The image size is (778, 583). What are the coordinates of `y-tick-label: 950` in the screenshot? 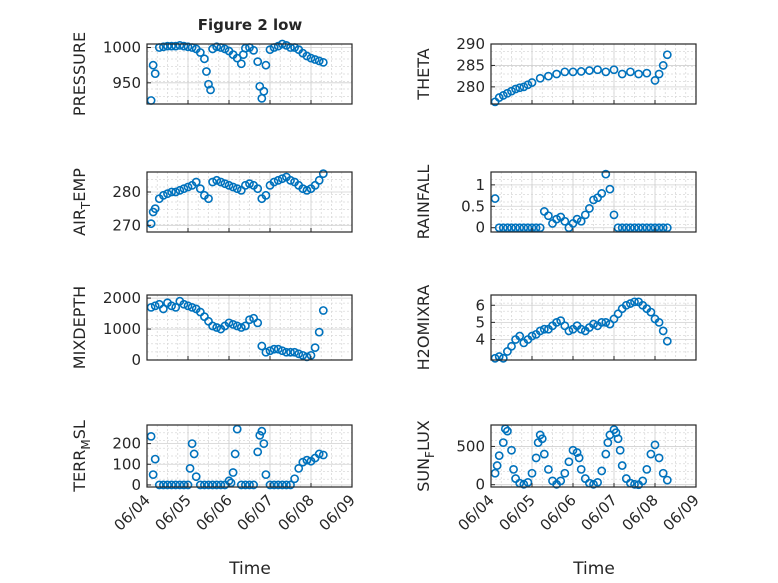 It's located at (126, 83).